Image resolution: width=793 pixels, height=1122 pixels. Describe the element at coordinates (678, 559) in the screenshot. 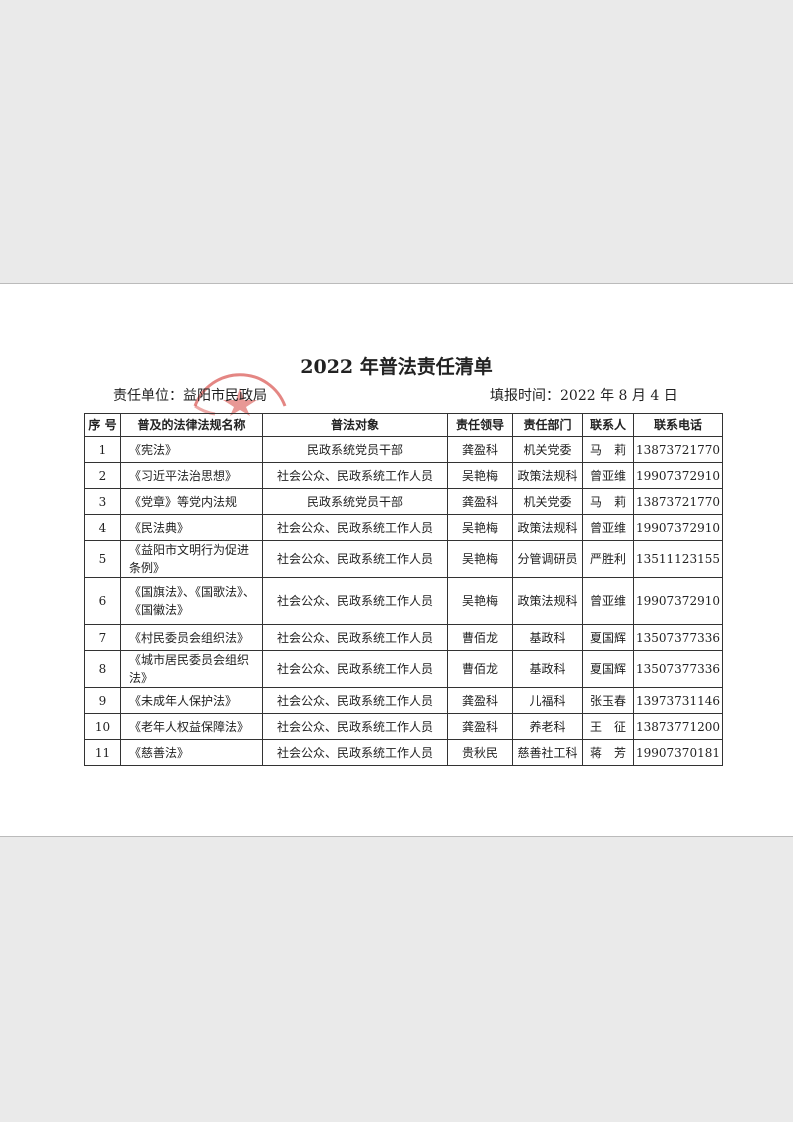

I see `table-cell: 13511123155` at that location.